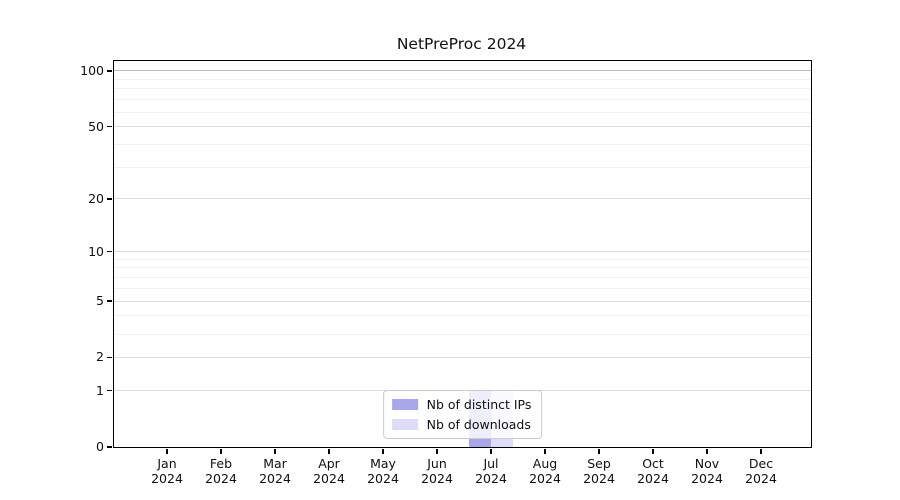 The height and width of the screenshot is (500, 900). I want to click on legend-item-distinct-ips: Nb of distinct IPs, so click(461, 404).